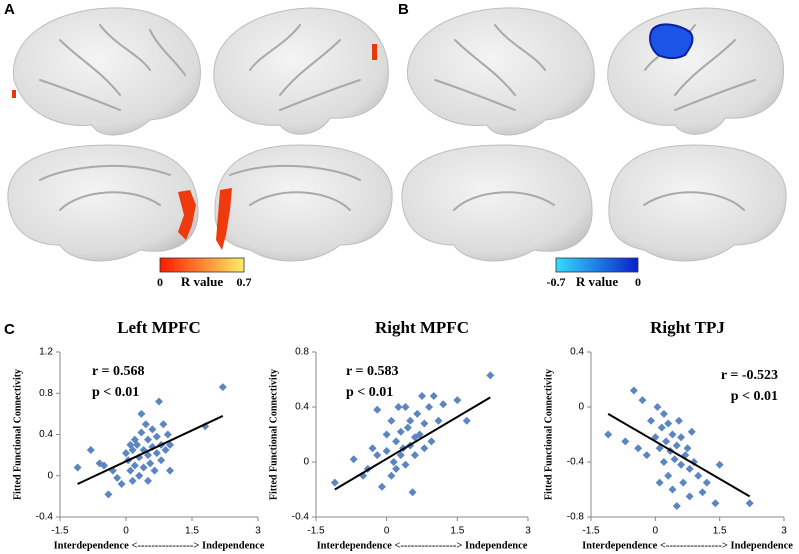  I want to click on y-tick-label: -0.8, so click(576, 517).